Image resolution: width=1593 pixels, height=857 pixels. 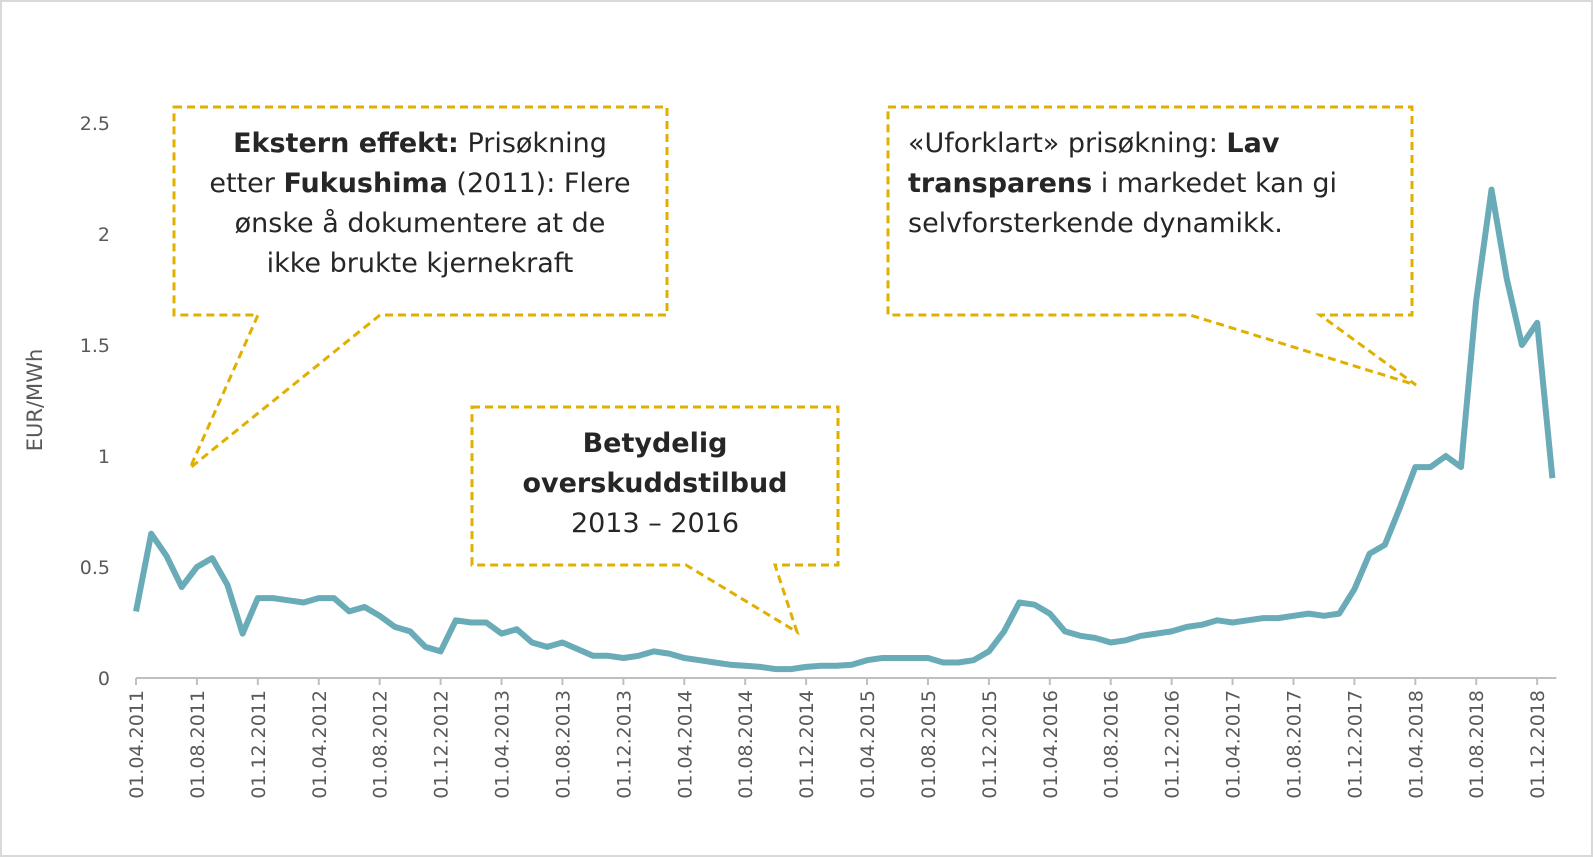 What do you see at coordinates (1173, 744) in the screenshot?
I see `x-tick-label: 01.12.2016` at bounding box center [1173, 744].